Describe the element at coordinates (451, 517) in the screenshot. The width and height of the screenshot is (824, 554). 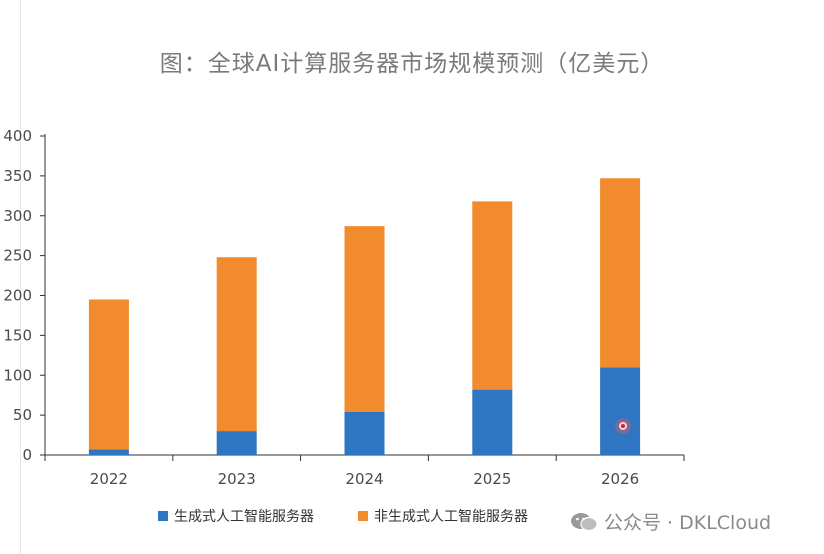
I see `legend-label-non-generative: 非生成式人工智能服务器` at that location.